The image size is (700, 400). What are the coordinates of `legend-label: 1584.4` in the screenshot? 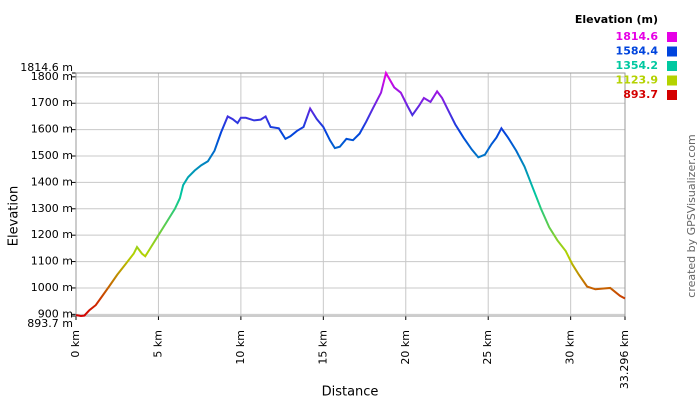 It's located at (637, 51).